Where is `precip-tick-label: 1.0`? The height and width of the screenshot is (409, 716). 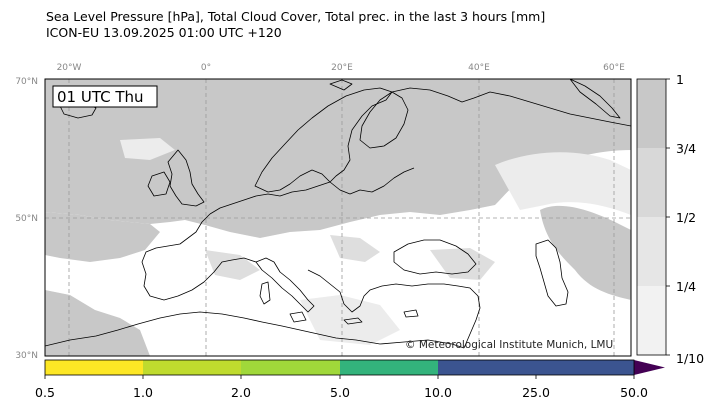
precip-tick-label: 1.0 is located at coordinates (143, 392).